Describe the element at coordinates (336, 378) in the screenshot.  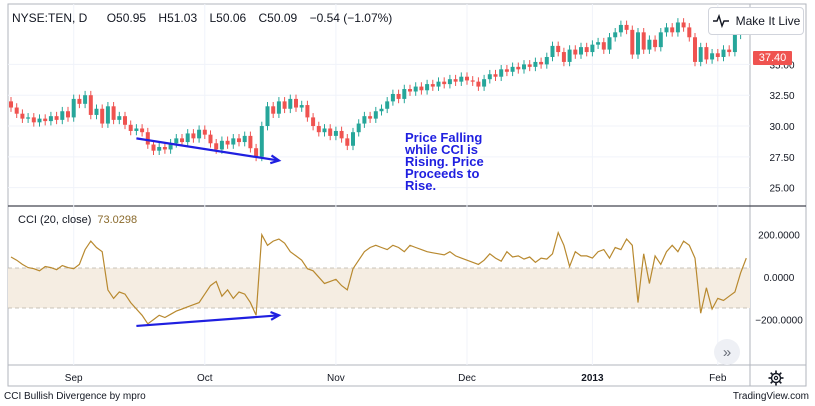
I see `time-tick-label: Nov` at that location.